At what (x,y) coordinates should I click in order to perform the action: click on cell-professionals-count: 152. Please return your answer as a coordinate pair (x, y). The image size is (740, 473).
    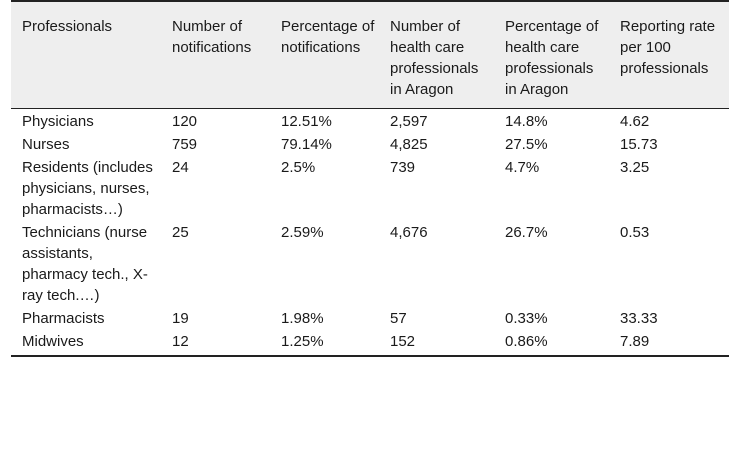
    Looking at the image, I should click on (403, 341).